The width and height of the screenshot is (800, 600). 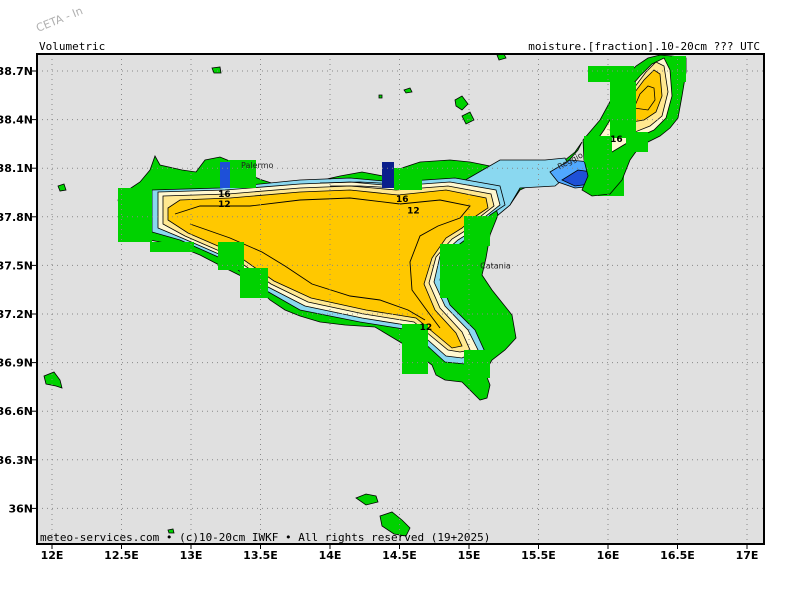 What do you see at coordinates (260, 555) in the screenshot?
I see `lon-tick-label: 13.5E` at bounding box center [260, 555].